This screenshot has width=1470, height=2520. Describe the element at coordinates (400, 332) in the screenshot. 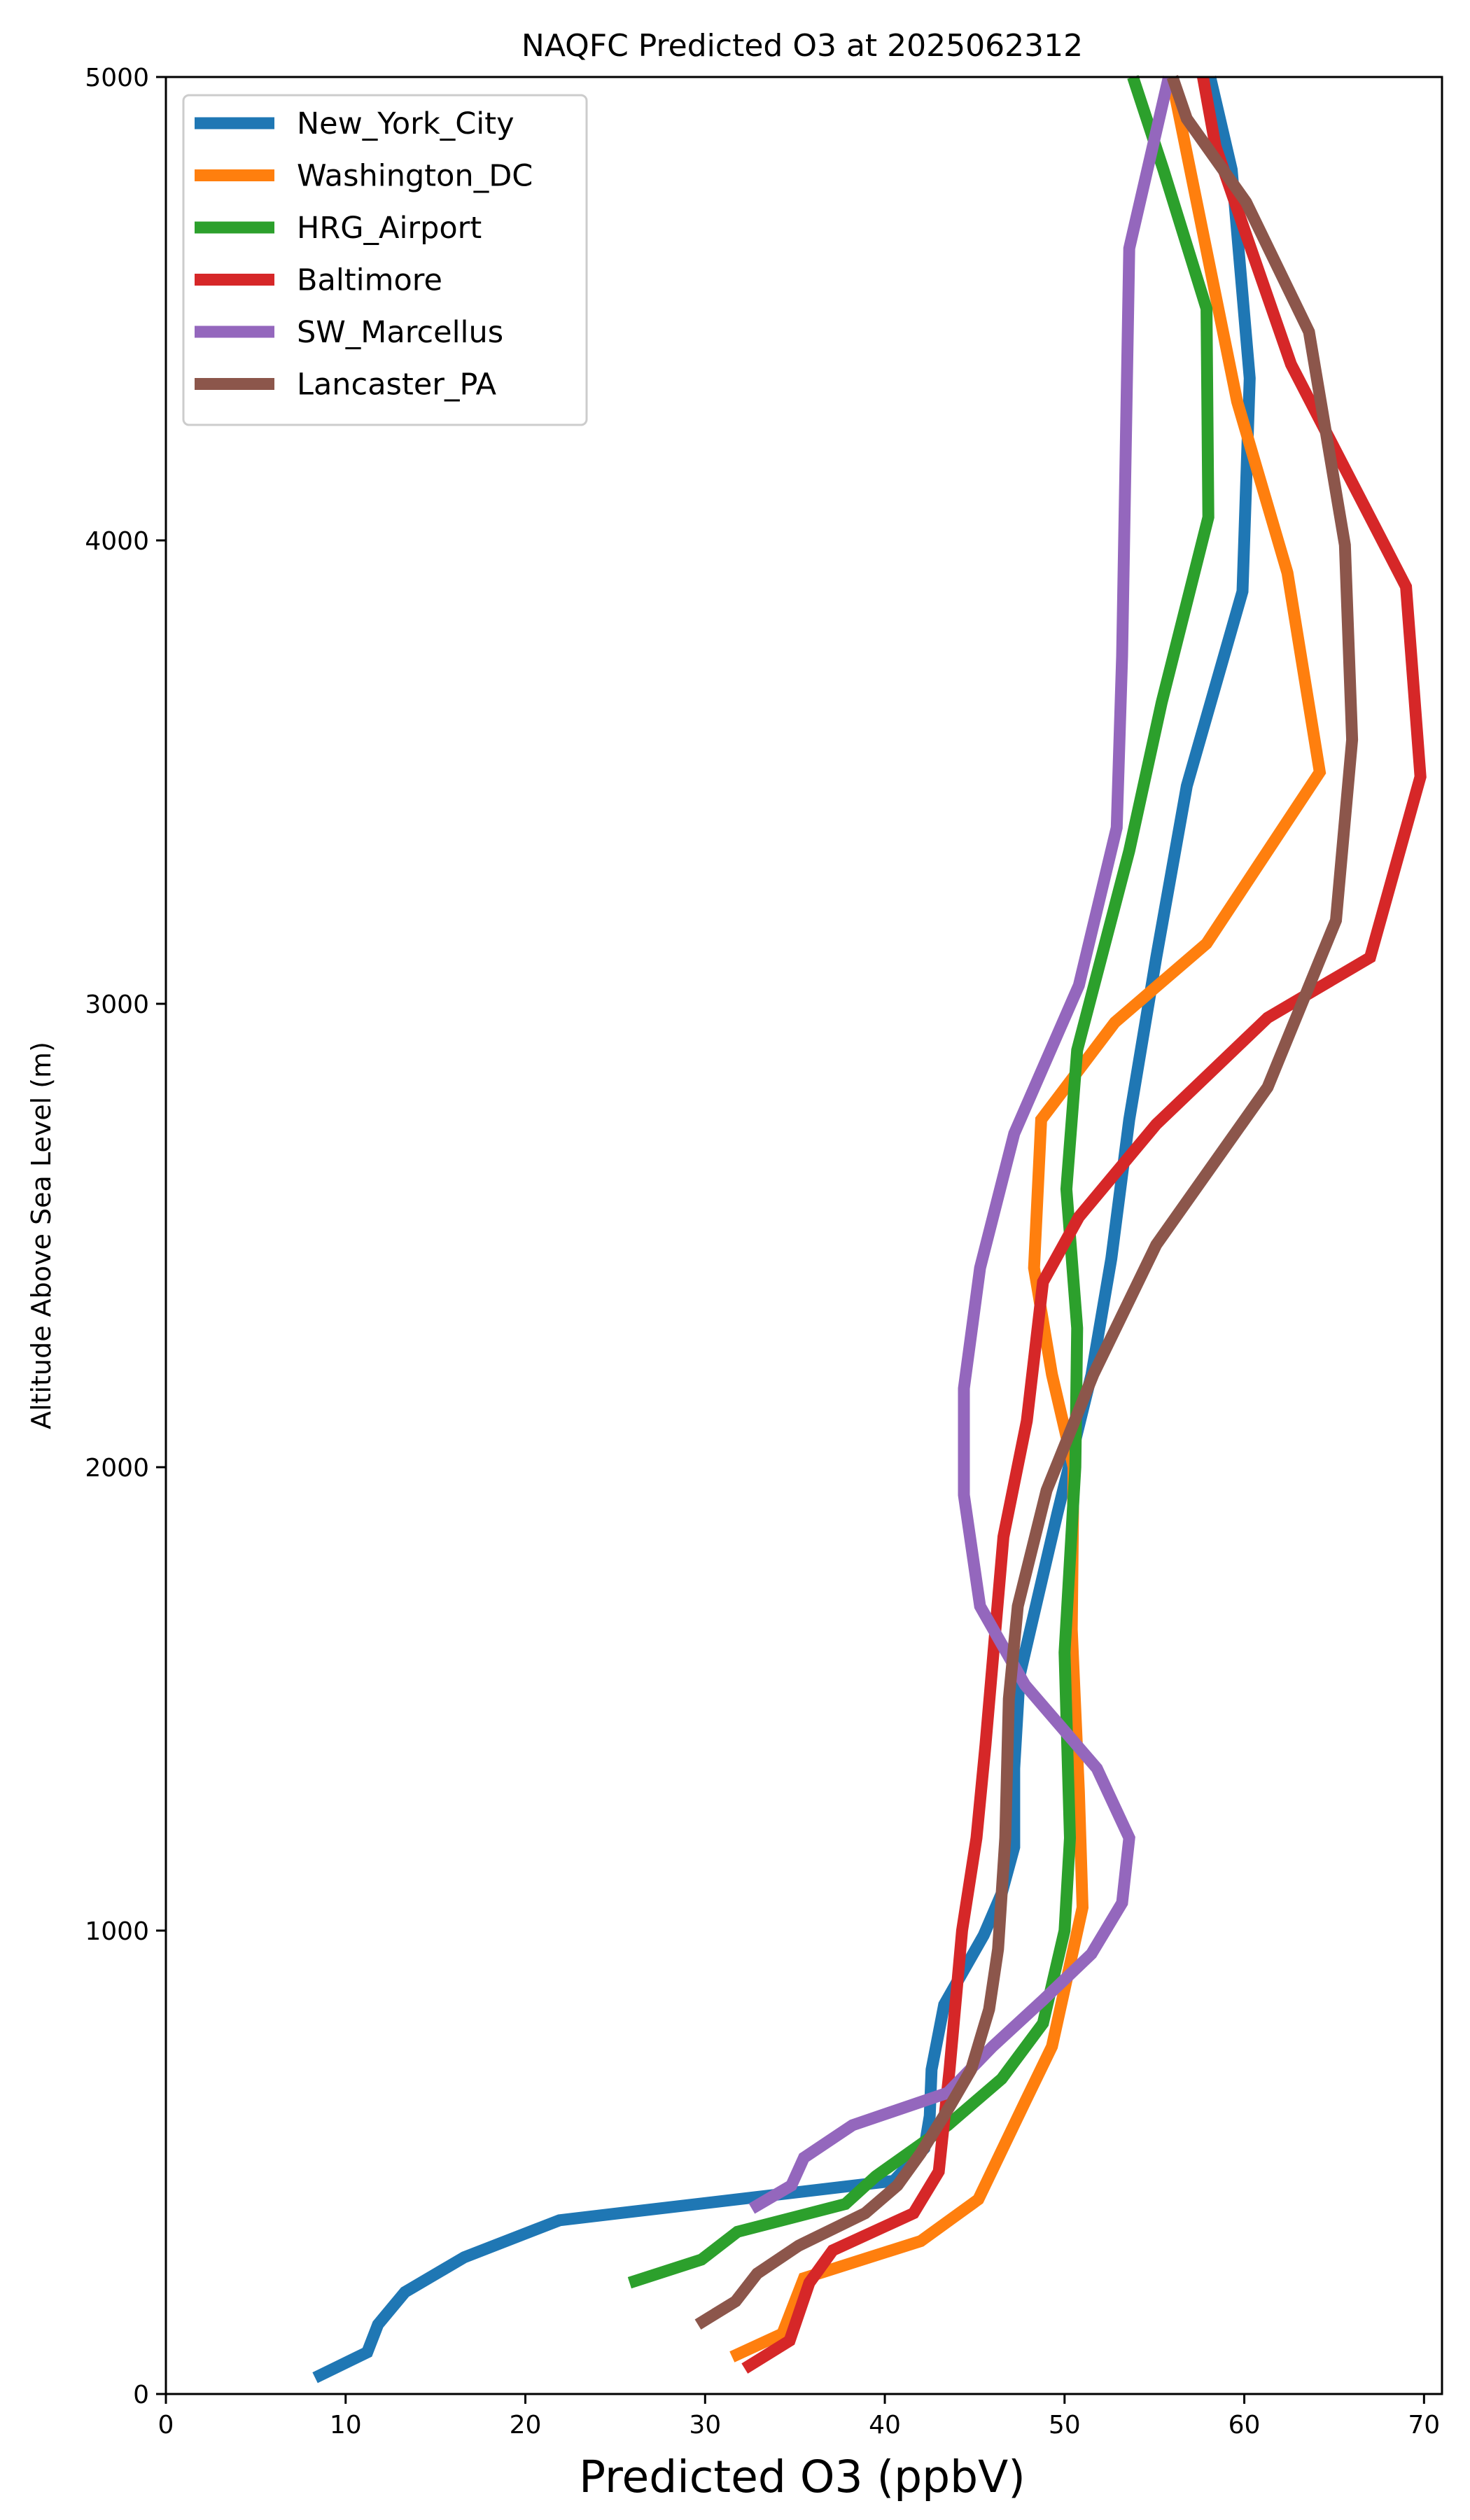

I see `legend-label-4: SW_Marcellus` at that location.